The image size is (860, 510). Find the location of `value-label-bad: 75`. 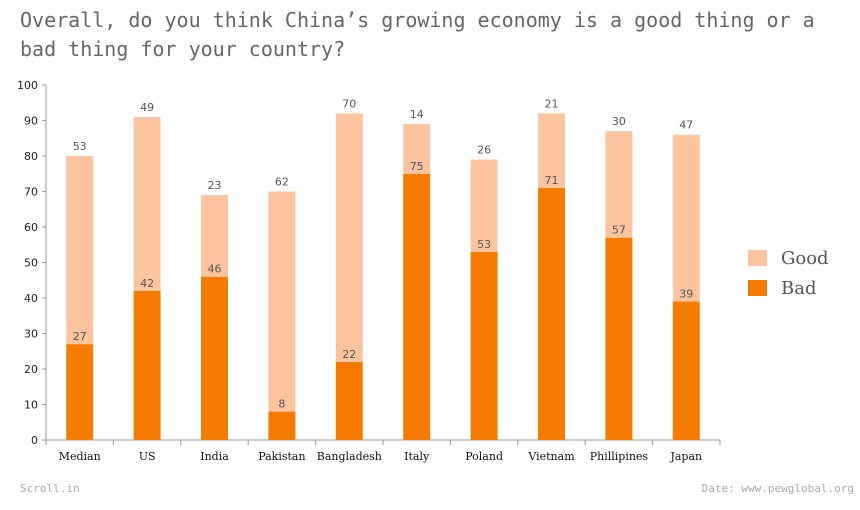

value-label-bad: 75 is located at coordinates (417, 166).